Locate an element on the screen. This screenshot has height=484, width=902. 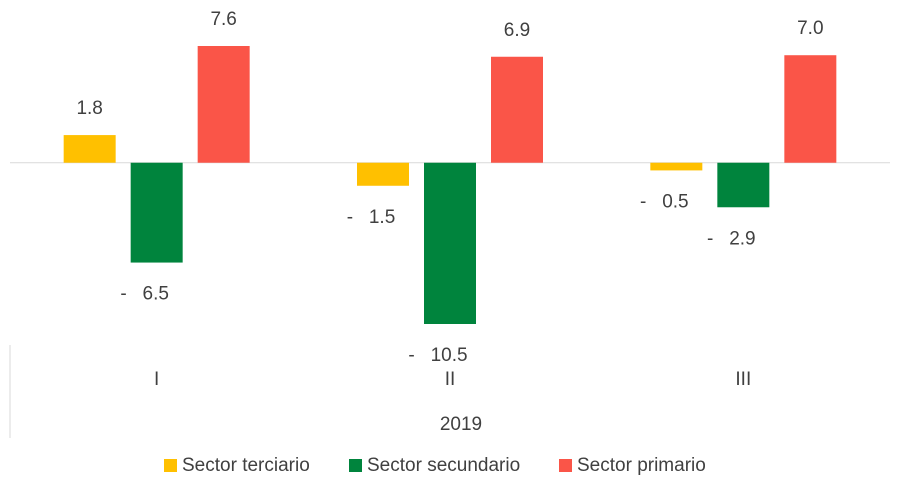
data-label: 6.9 is located at coordinates (517, 30).